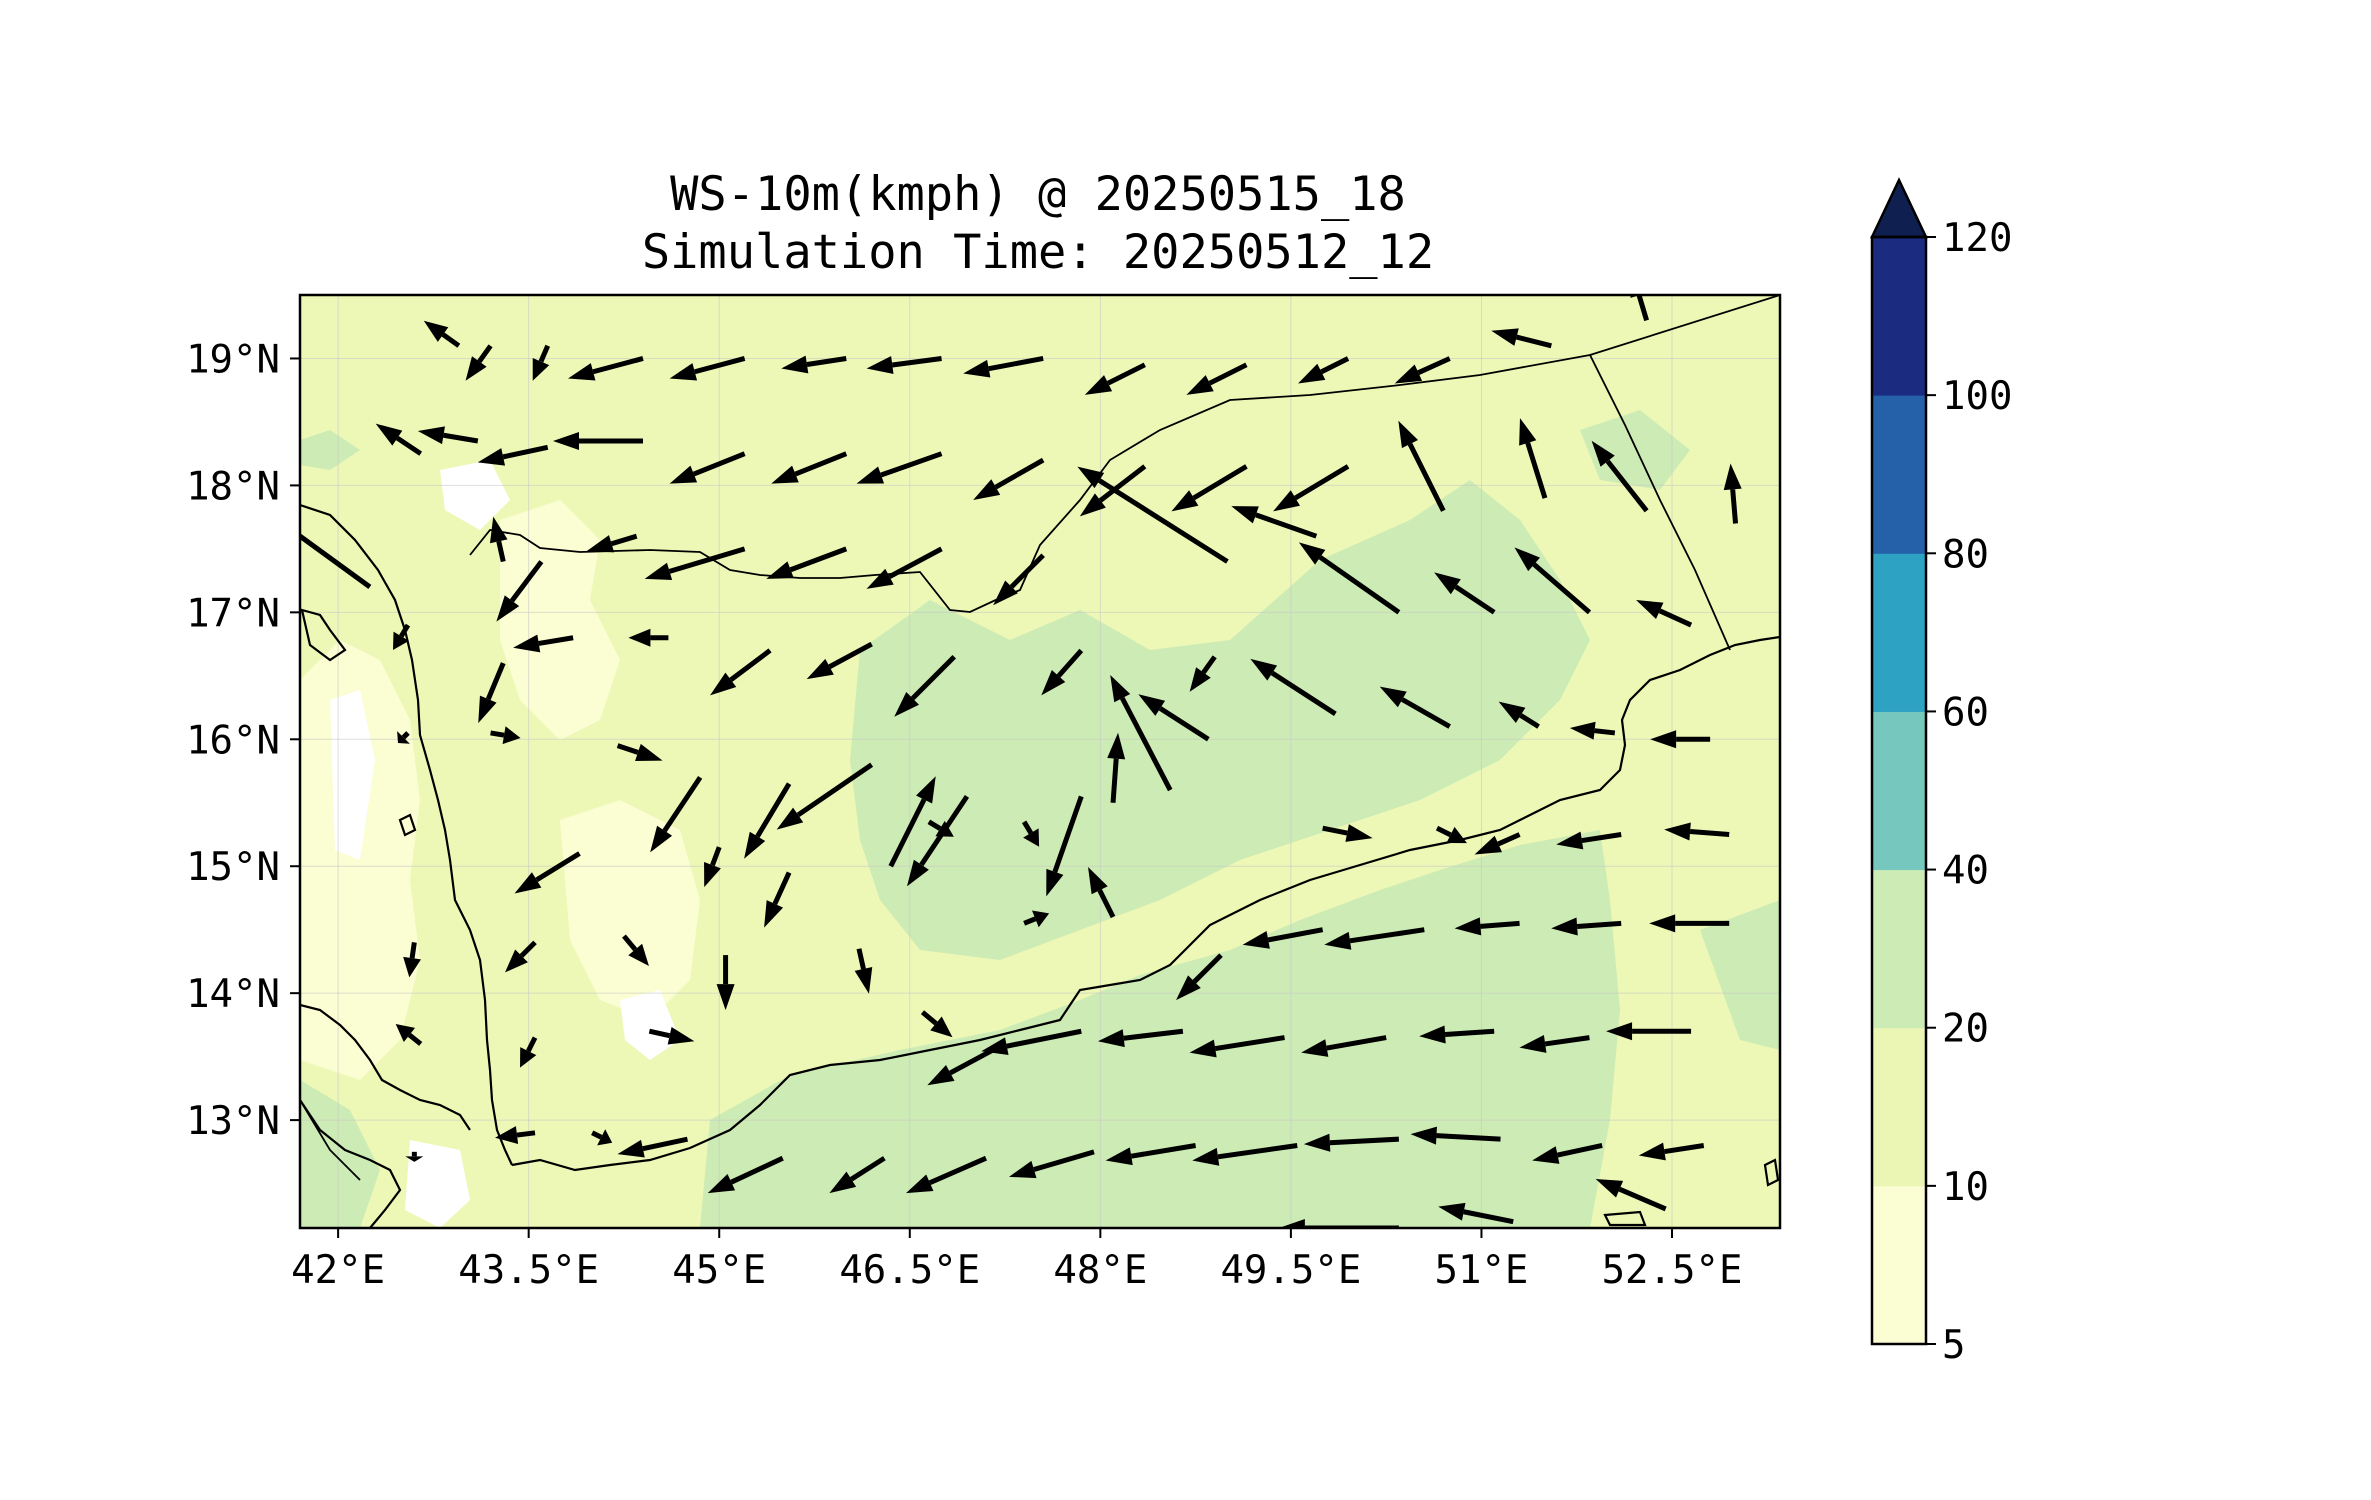  Describe the element at coordinates (909, 1270) in the screenshot. I see `x-tick-label: 46.5°E` at that location.